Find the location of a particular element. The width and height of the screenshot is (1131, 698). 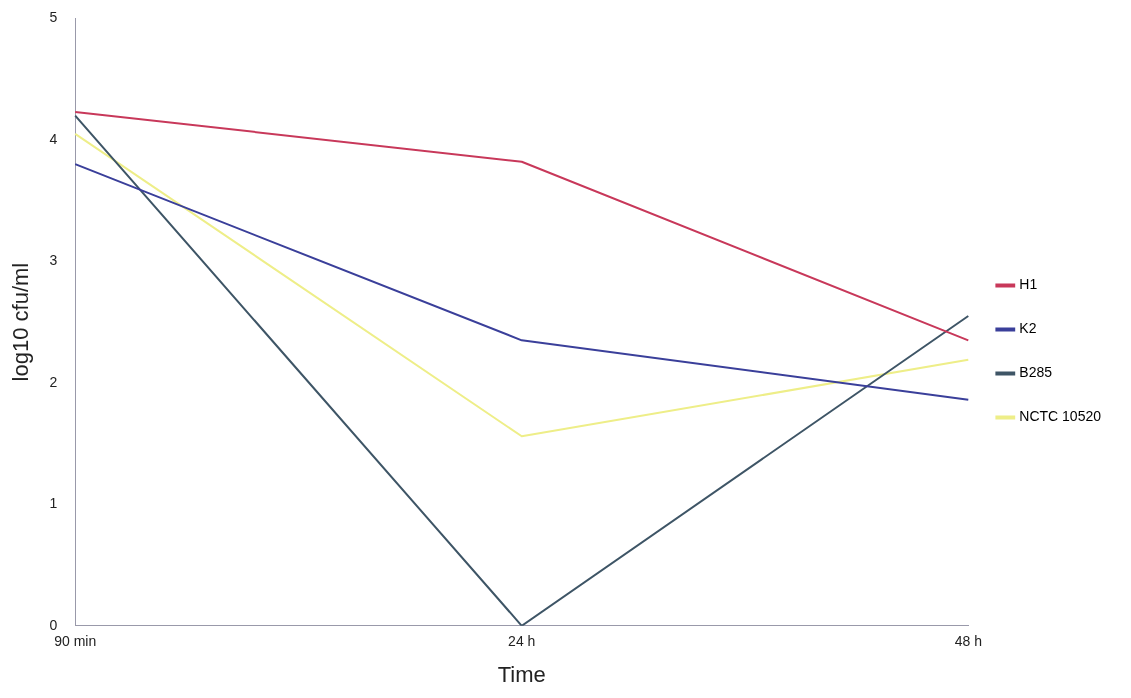

y-tick-label: 1 is located at coordinates (53, 503).